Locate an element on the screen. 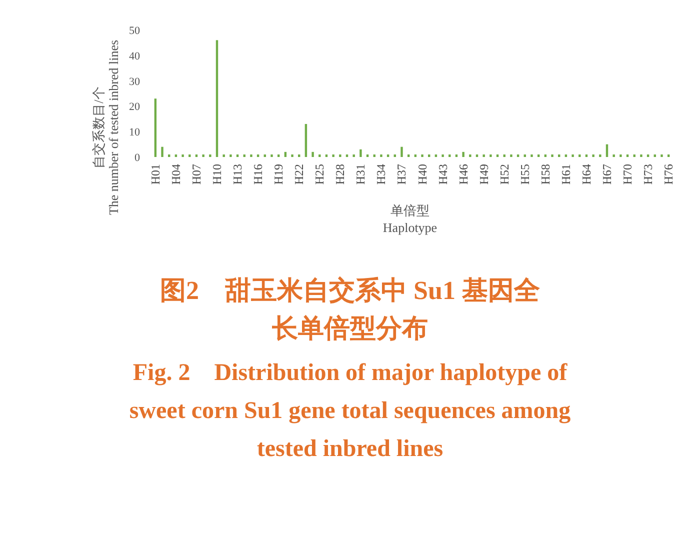 The image size is (700, 553). x-tick-label: H55 is located at coordinates (525, 174).